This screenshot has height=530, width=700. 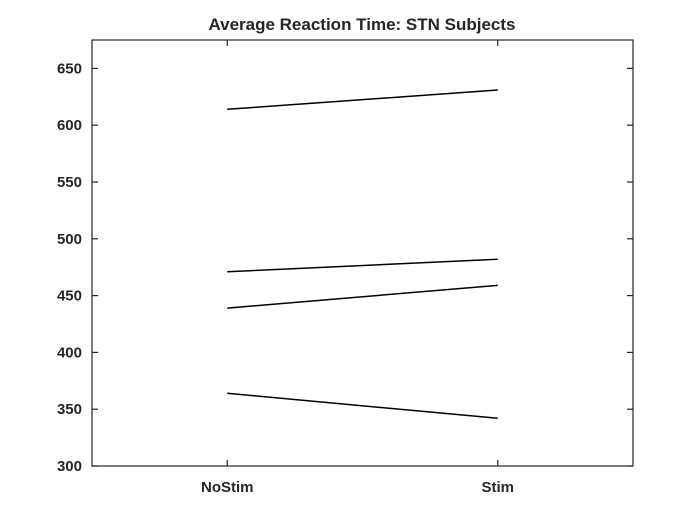 I want to click on chart-title: Average Reaction Time: STN Subjects, so click(x=361, y=24).